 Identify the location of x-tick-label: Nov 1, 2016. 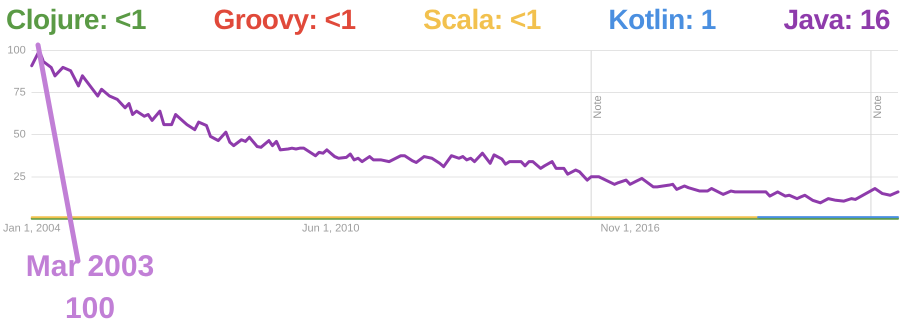
(630, 228).